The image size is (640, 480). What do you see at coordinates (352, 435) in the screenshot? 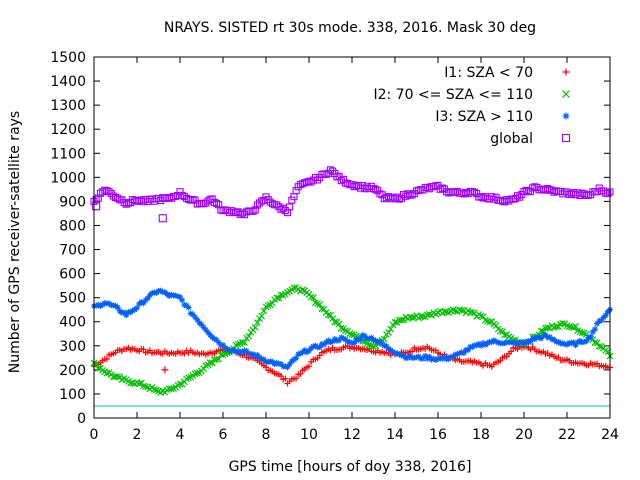
I see `x-tick-label: 12` at bounding box center [352, 435].